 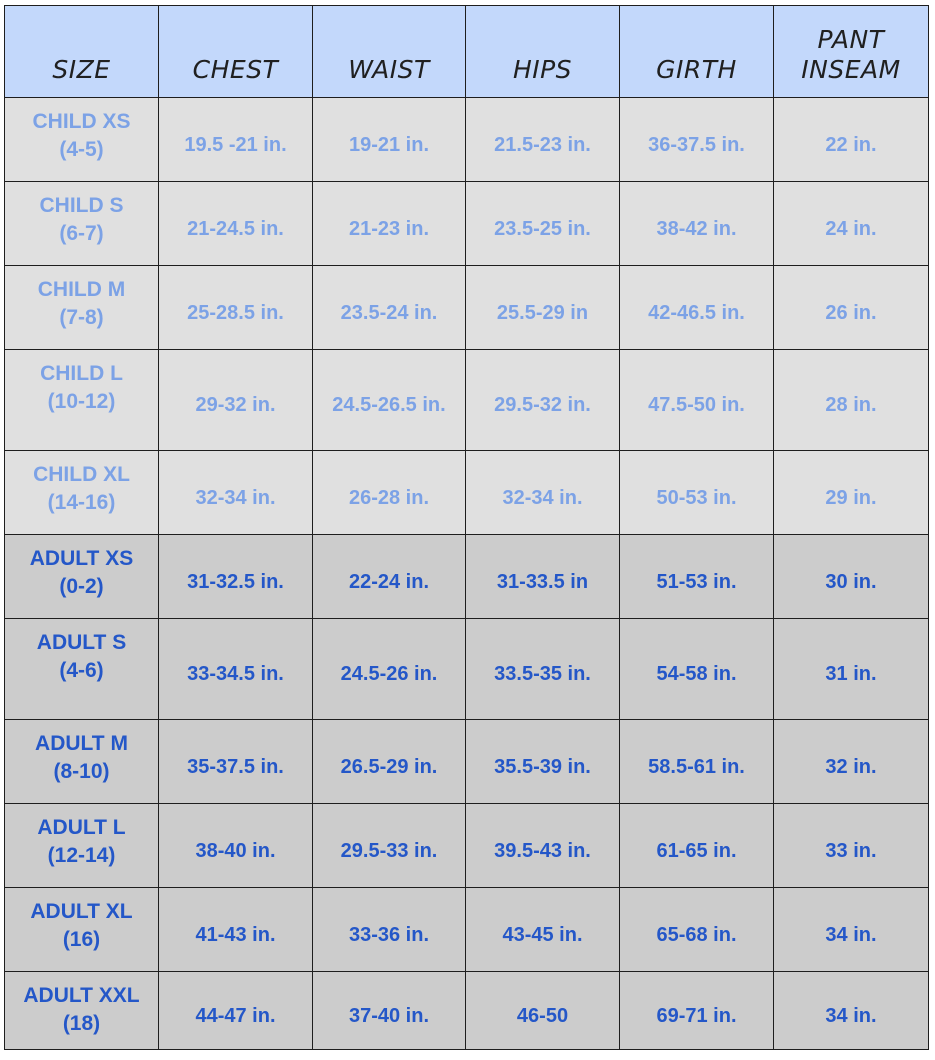 I want to click on girth-cell: 69-71 in., so click(x=696, y=1010).